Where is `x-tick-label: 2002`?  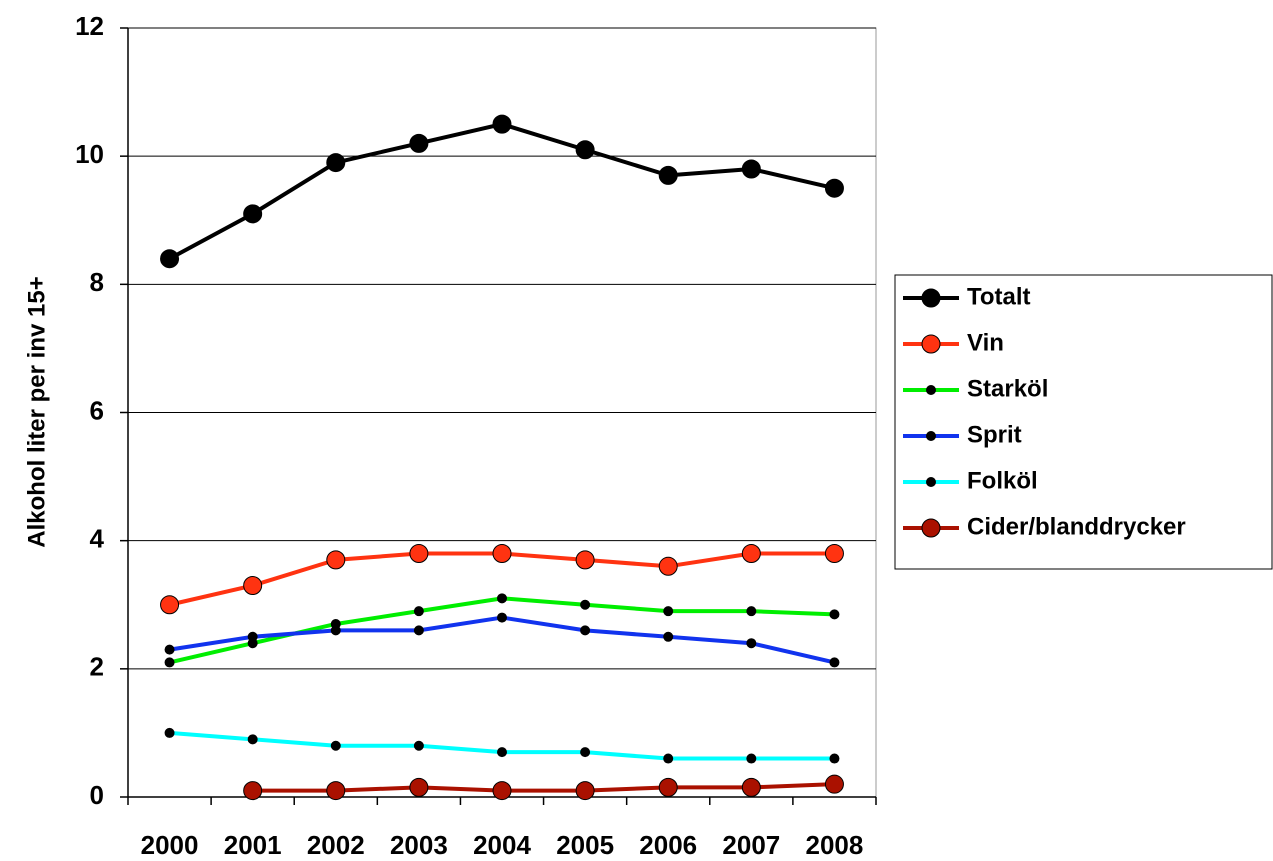 x-tick-label: 2002 is located at coordinates (336, 845).